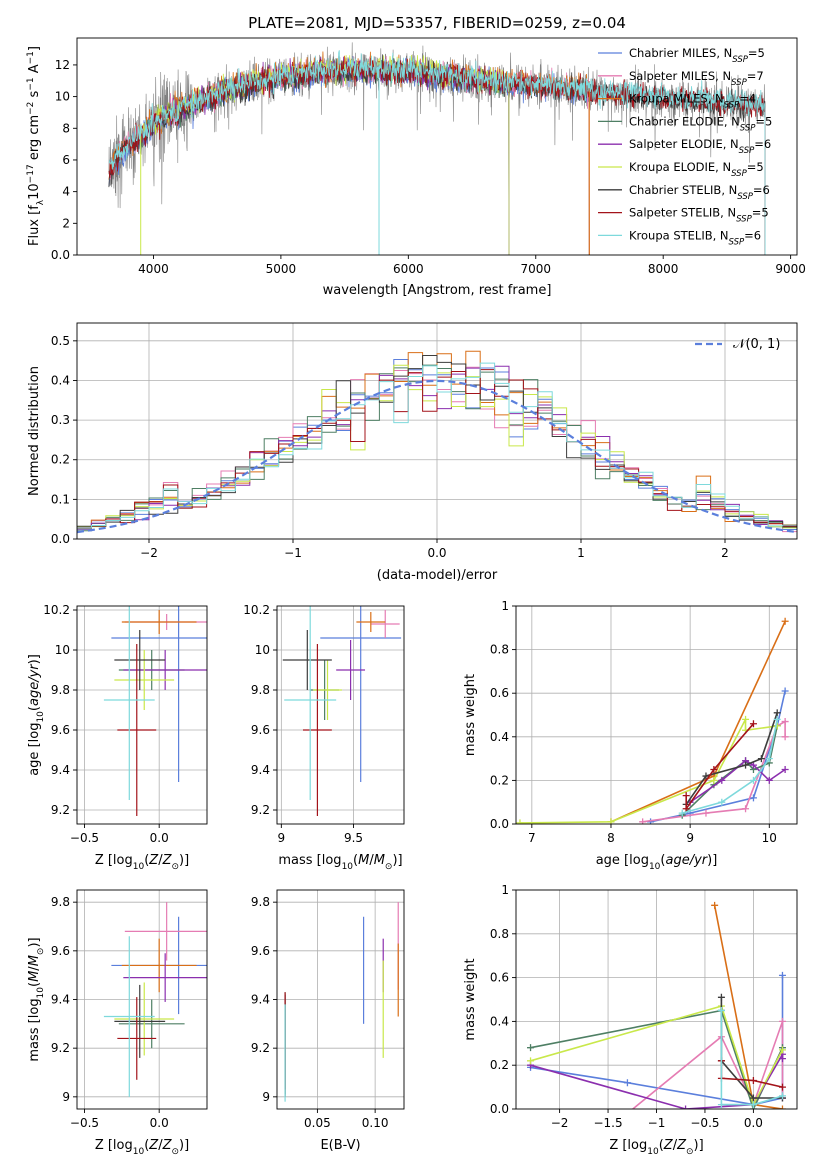  Describe the element at coordinates (607, 1123) in the screenshot. I see `x-tick-label: −1.5` at that location.